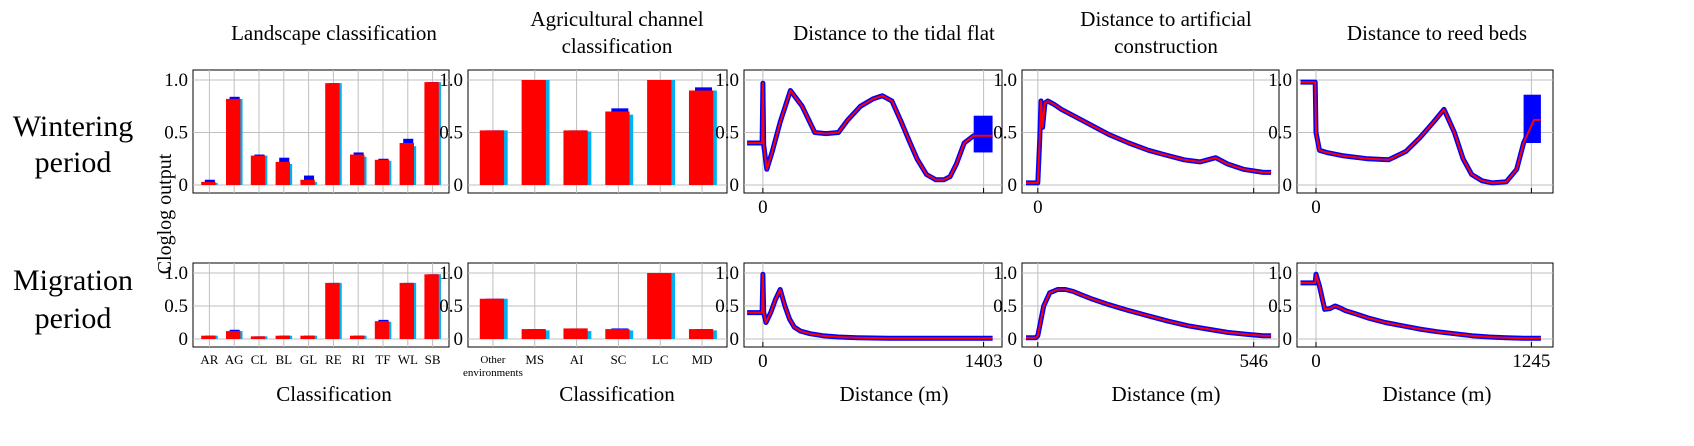  What do you see at coordinates (308, 359) in the screenshot?
I see `x-tick-label: GL` at bounding box center [308, 359].